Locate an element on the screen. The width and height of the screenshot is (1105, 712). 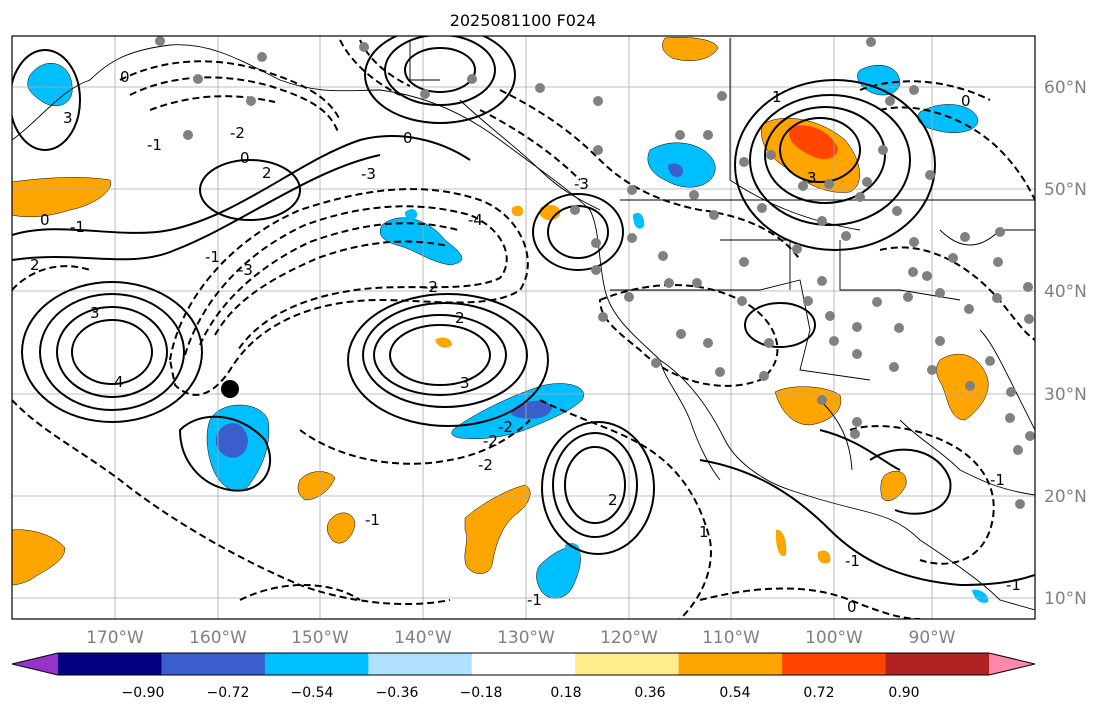
lon-label: 90°W is located at coordinates (932, 638).